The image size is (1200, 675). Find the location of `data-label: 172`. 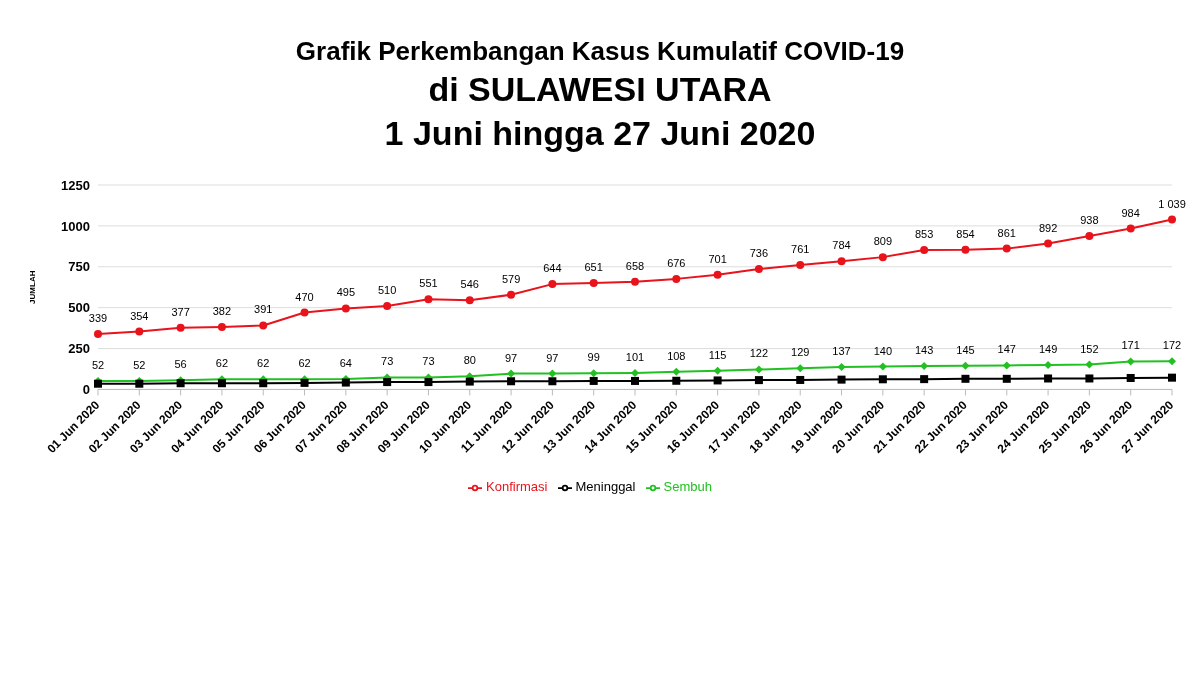

data-label: 172 is located at coordinates (1172, 345).